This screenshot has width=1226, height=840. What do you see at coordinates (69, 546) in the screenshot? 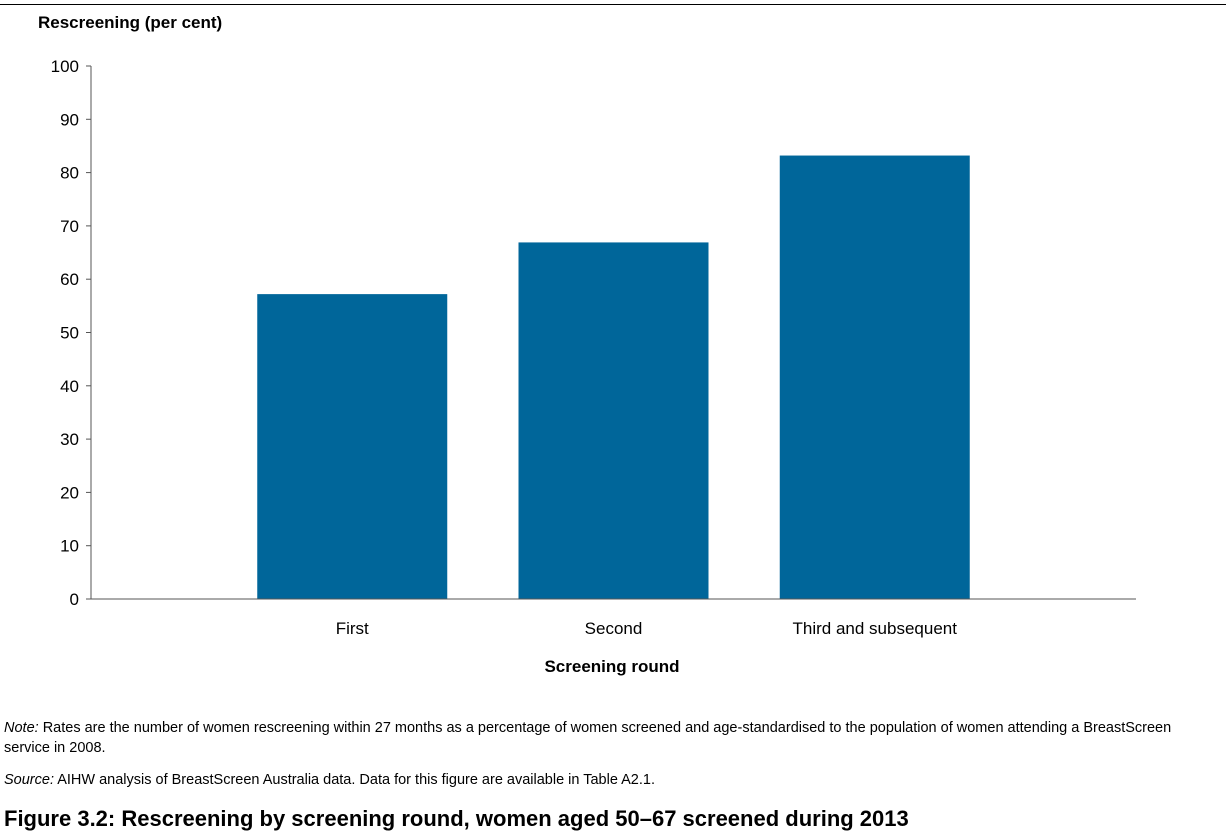
I see `y-tick-label: 10` at bounding box center [69, 546].